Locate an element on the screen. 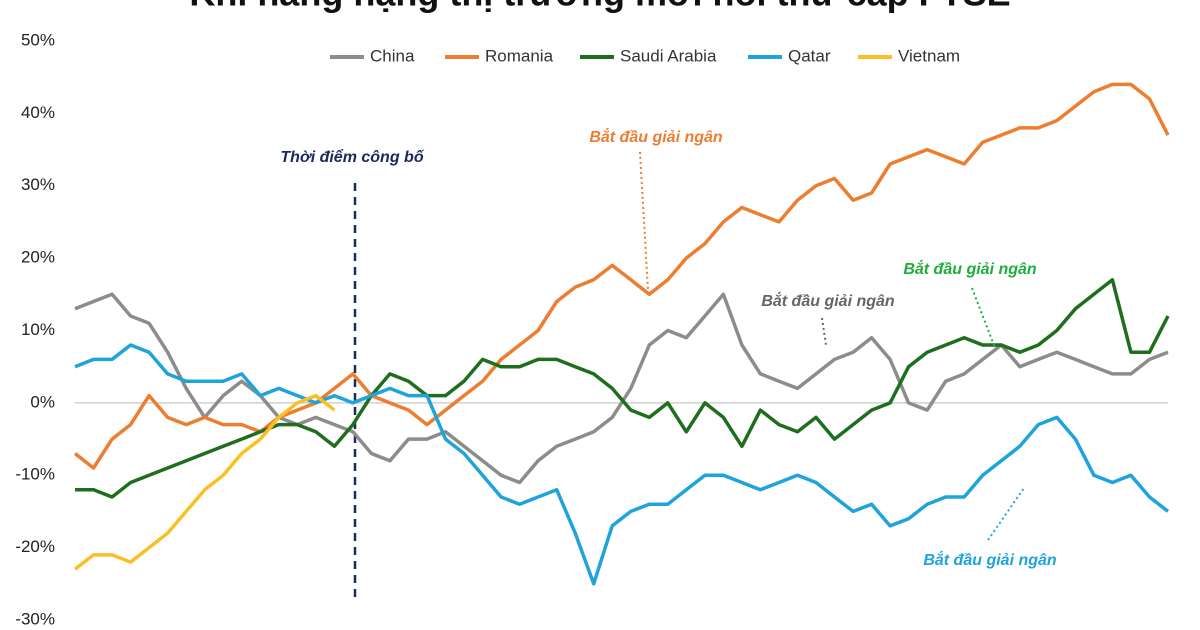  y-tick-label: 20% is located at coordinates (38, 257).